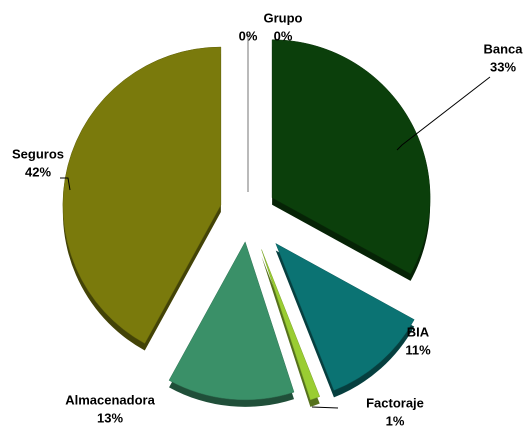  What do you see at coordinates (395, 420) in the screenshot?
I see `value-label: 1%` at bounding box center [395, 420].